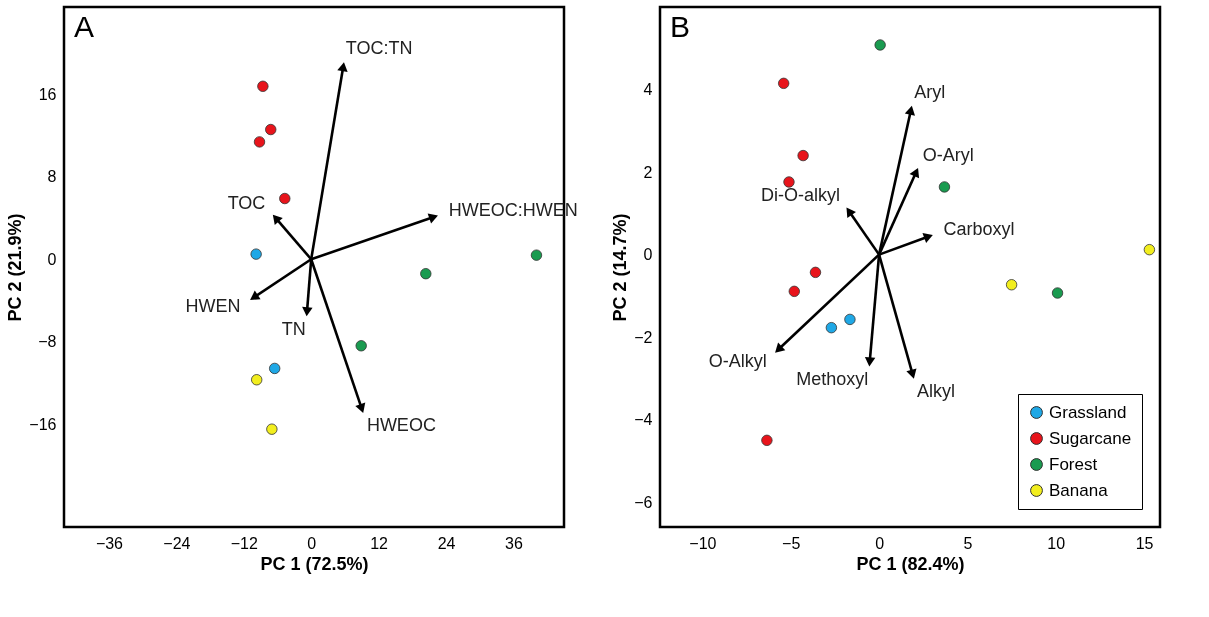 This screenshot has width=1209, height=617. I want to click on x-axis-title: PC 1 (82.4%), so click(910, 563).